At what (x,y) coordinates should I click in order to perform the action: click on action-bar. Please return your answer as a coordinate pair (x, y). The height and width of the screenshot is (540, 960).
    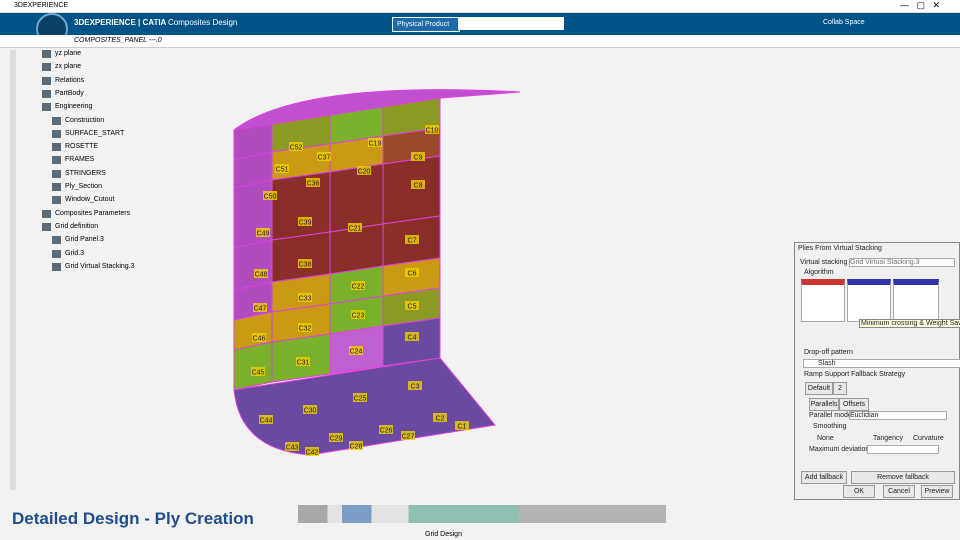
    Looking at the image, I should click on (482, 514).